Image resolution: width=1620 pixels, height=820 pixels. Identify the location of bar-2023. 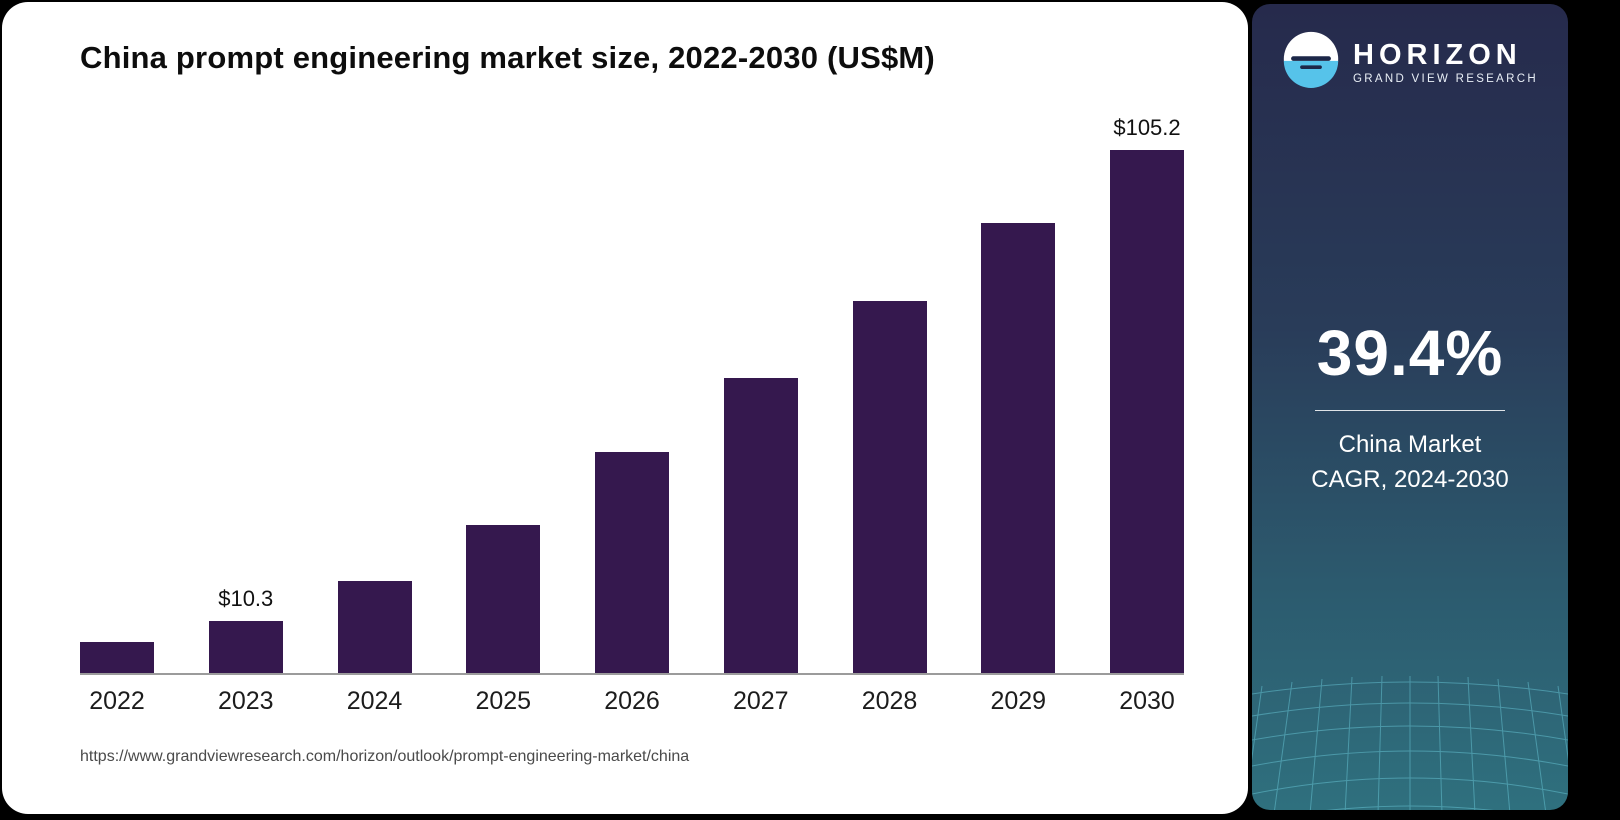
(245, 647).